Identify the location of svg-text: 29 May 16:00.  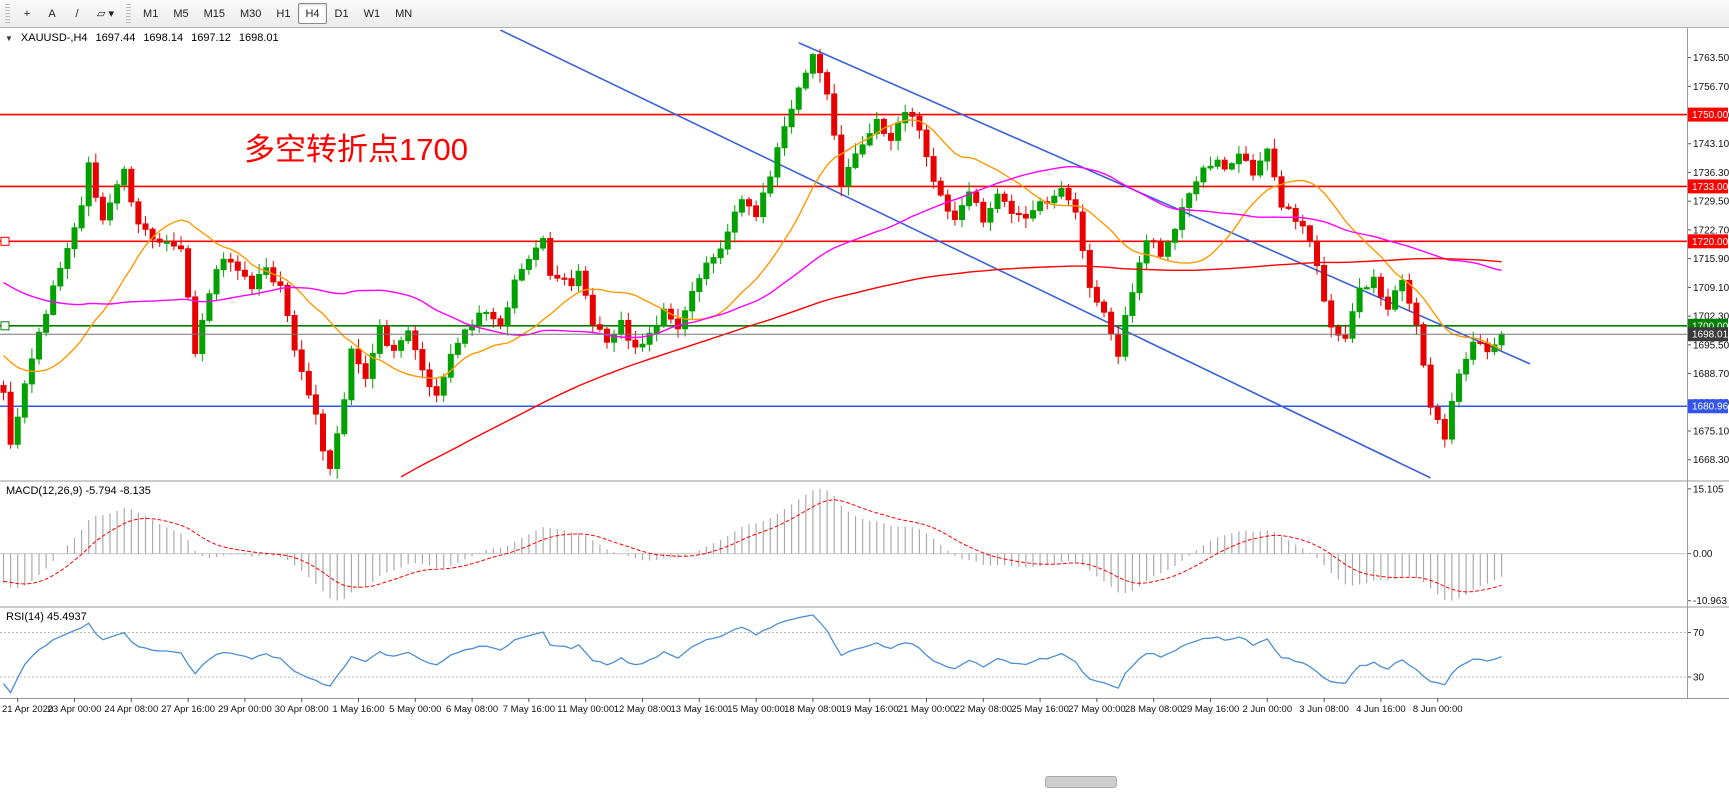
(1211, 709).